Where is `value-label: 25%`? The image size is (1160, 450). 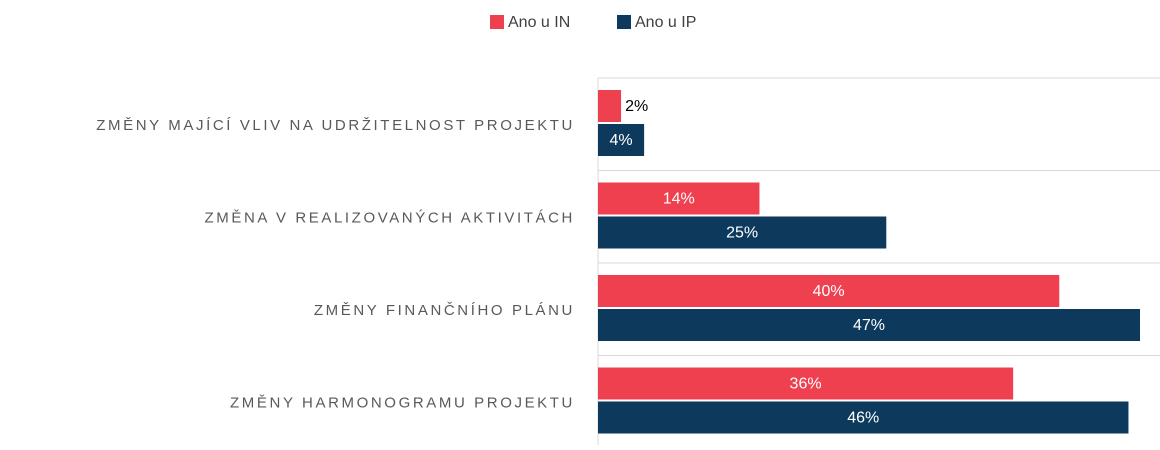 value-label: 25% is located at coordinates (742, 233).